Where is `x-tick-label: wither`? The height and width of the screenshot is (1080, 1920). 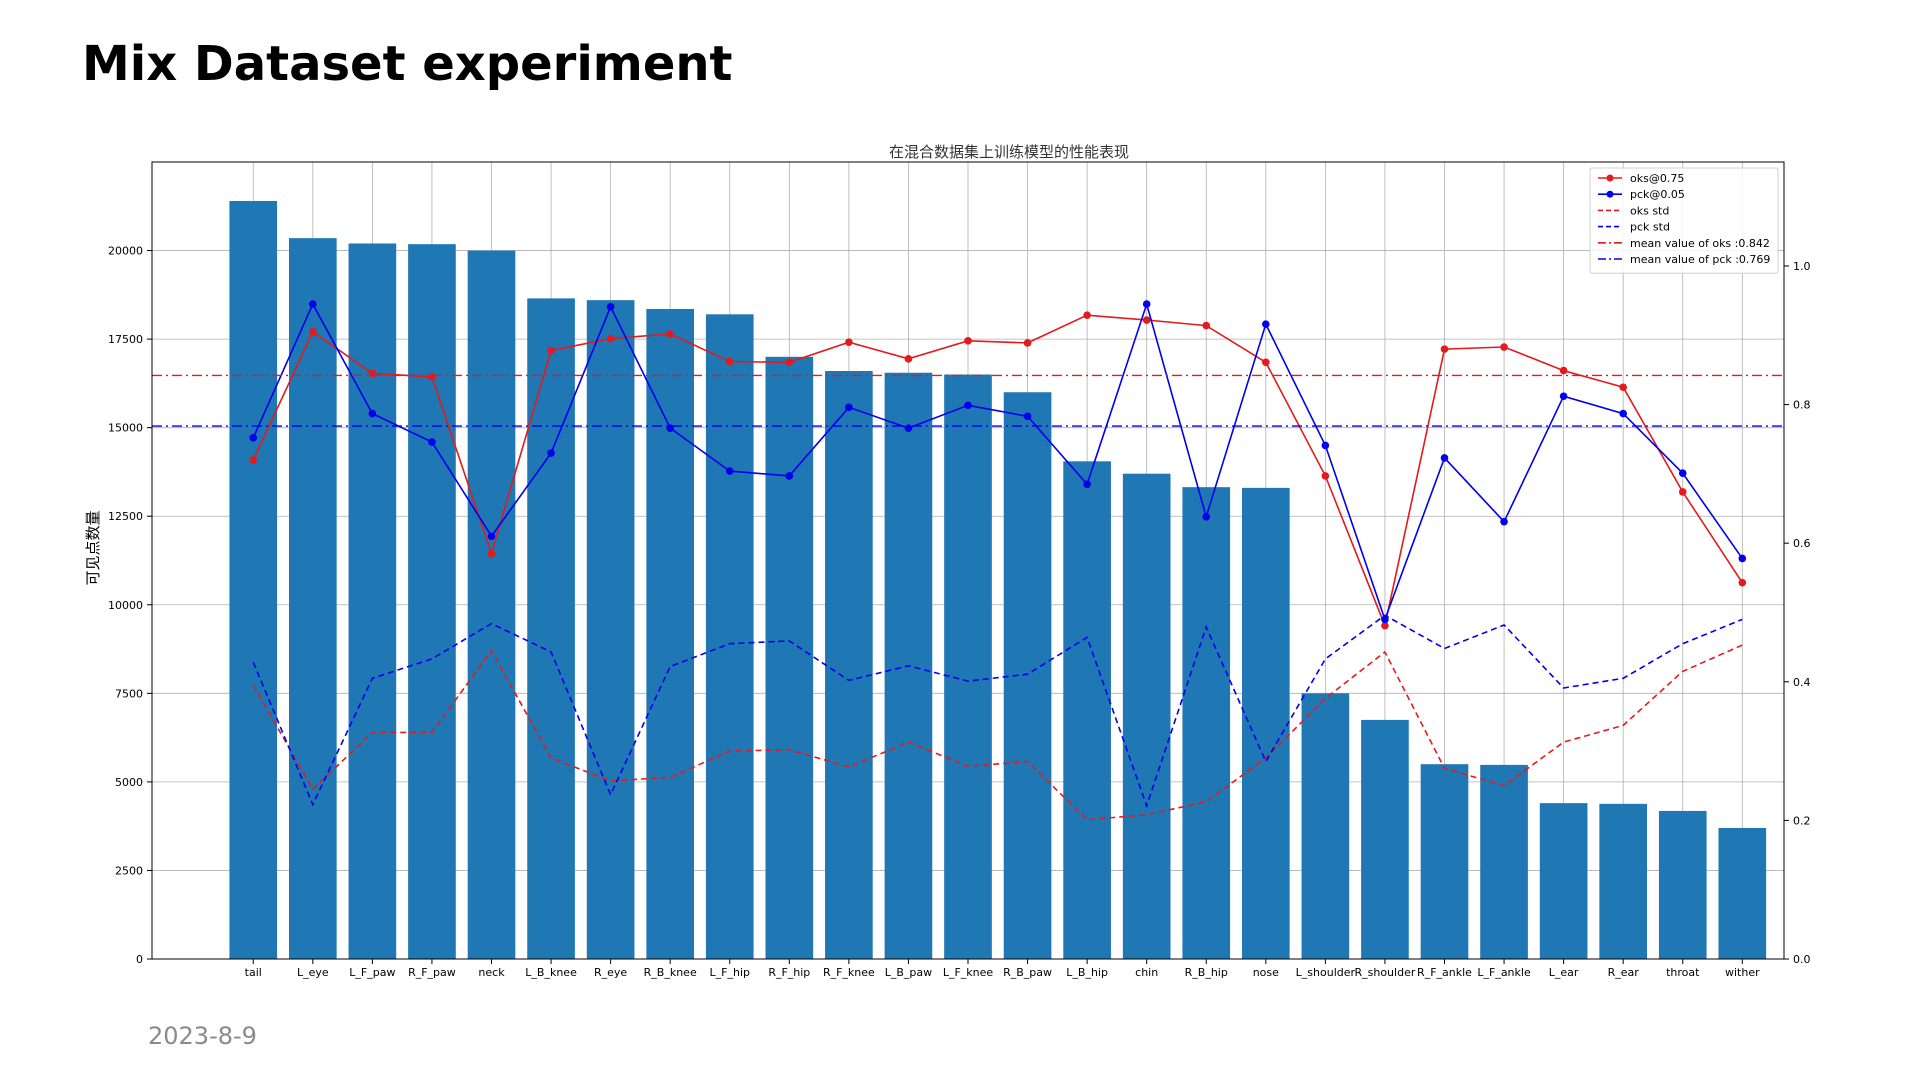 x-tick-label: wither is located at coordinates (1742, 972).